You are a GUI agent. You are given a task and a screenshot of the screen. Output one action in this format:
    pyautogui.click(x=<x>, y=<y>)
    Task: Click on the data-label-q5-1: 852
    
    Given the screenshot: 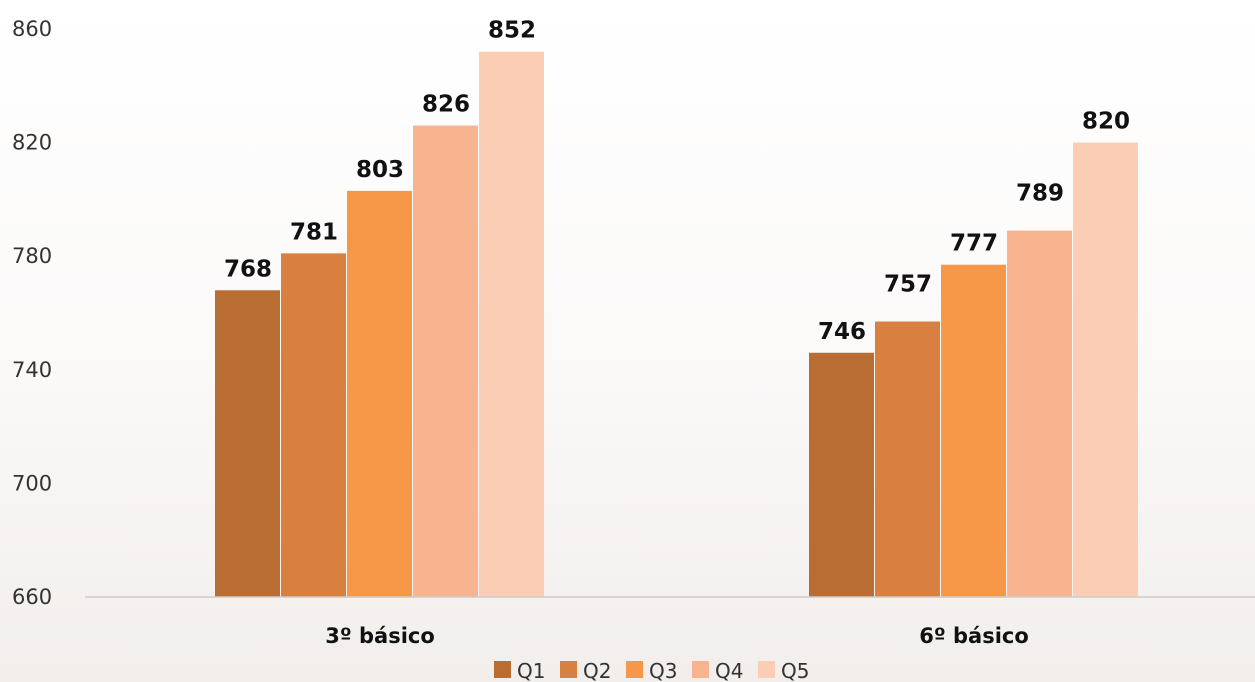 What is the action you would take?
    pyautogui.click(x=512, y=31)
    